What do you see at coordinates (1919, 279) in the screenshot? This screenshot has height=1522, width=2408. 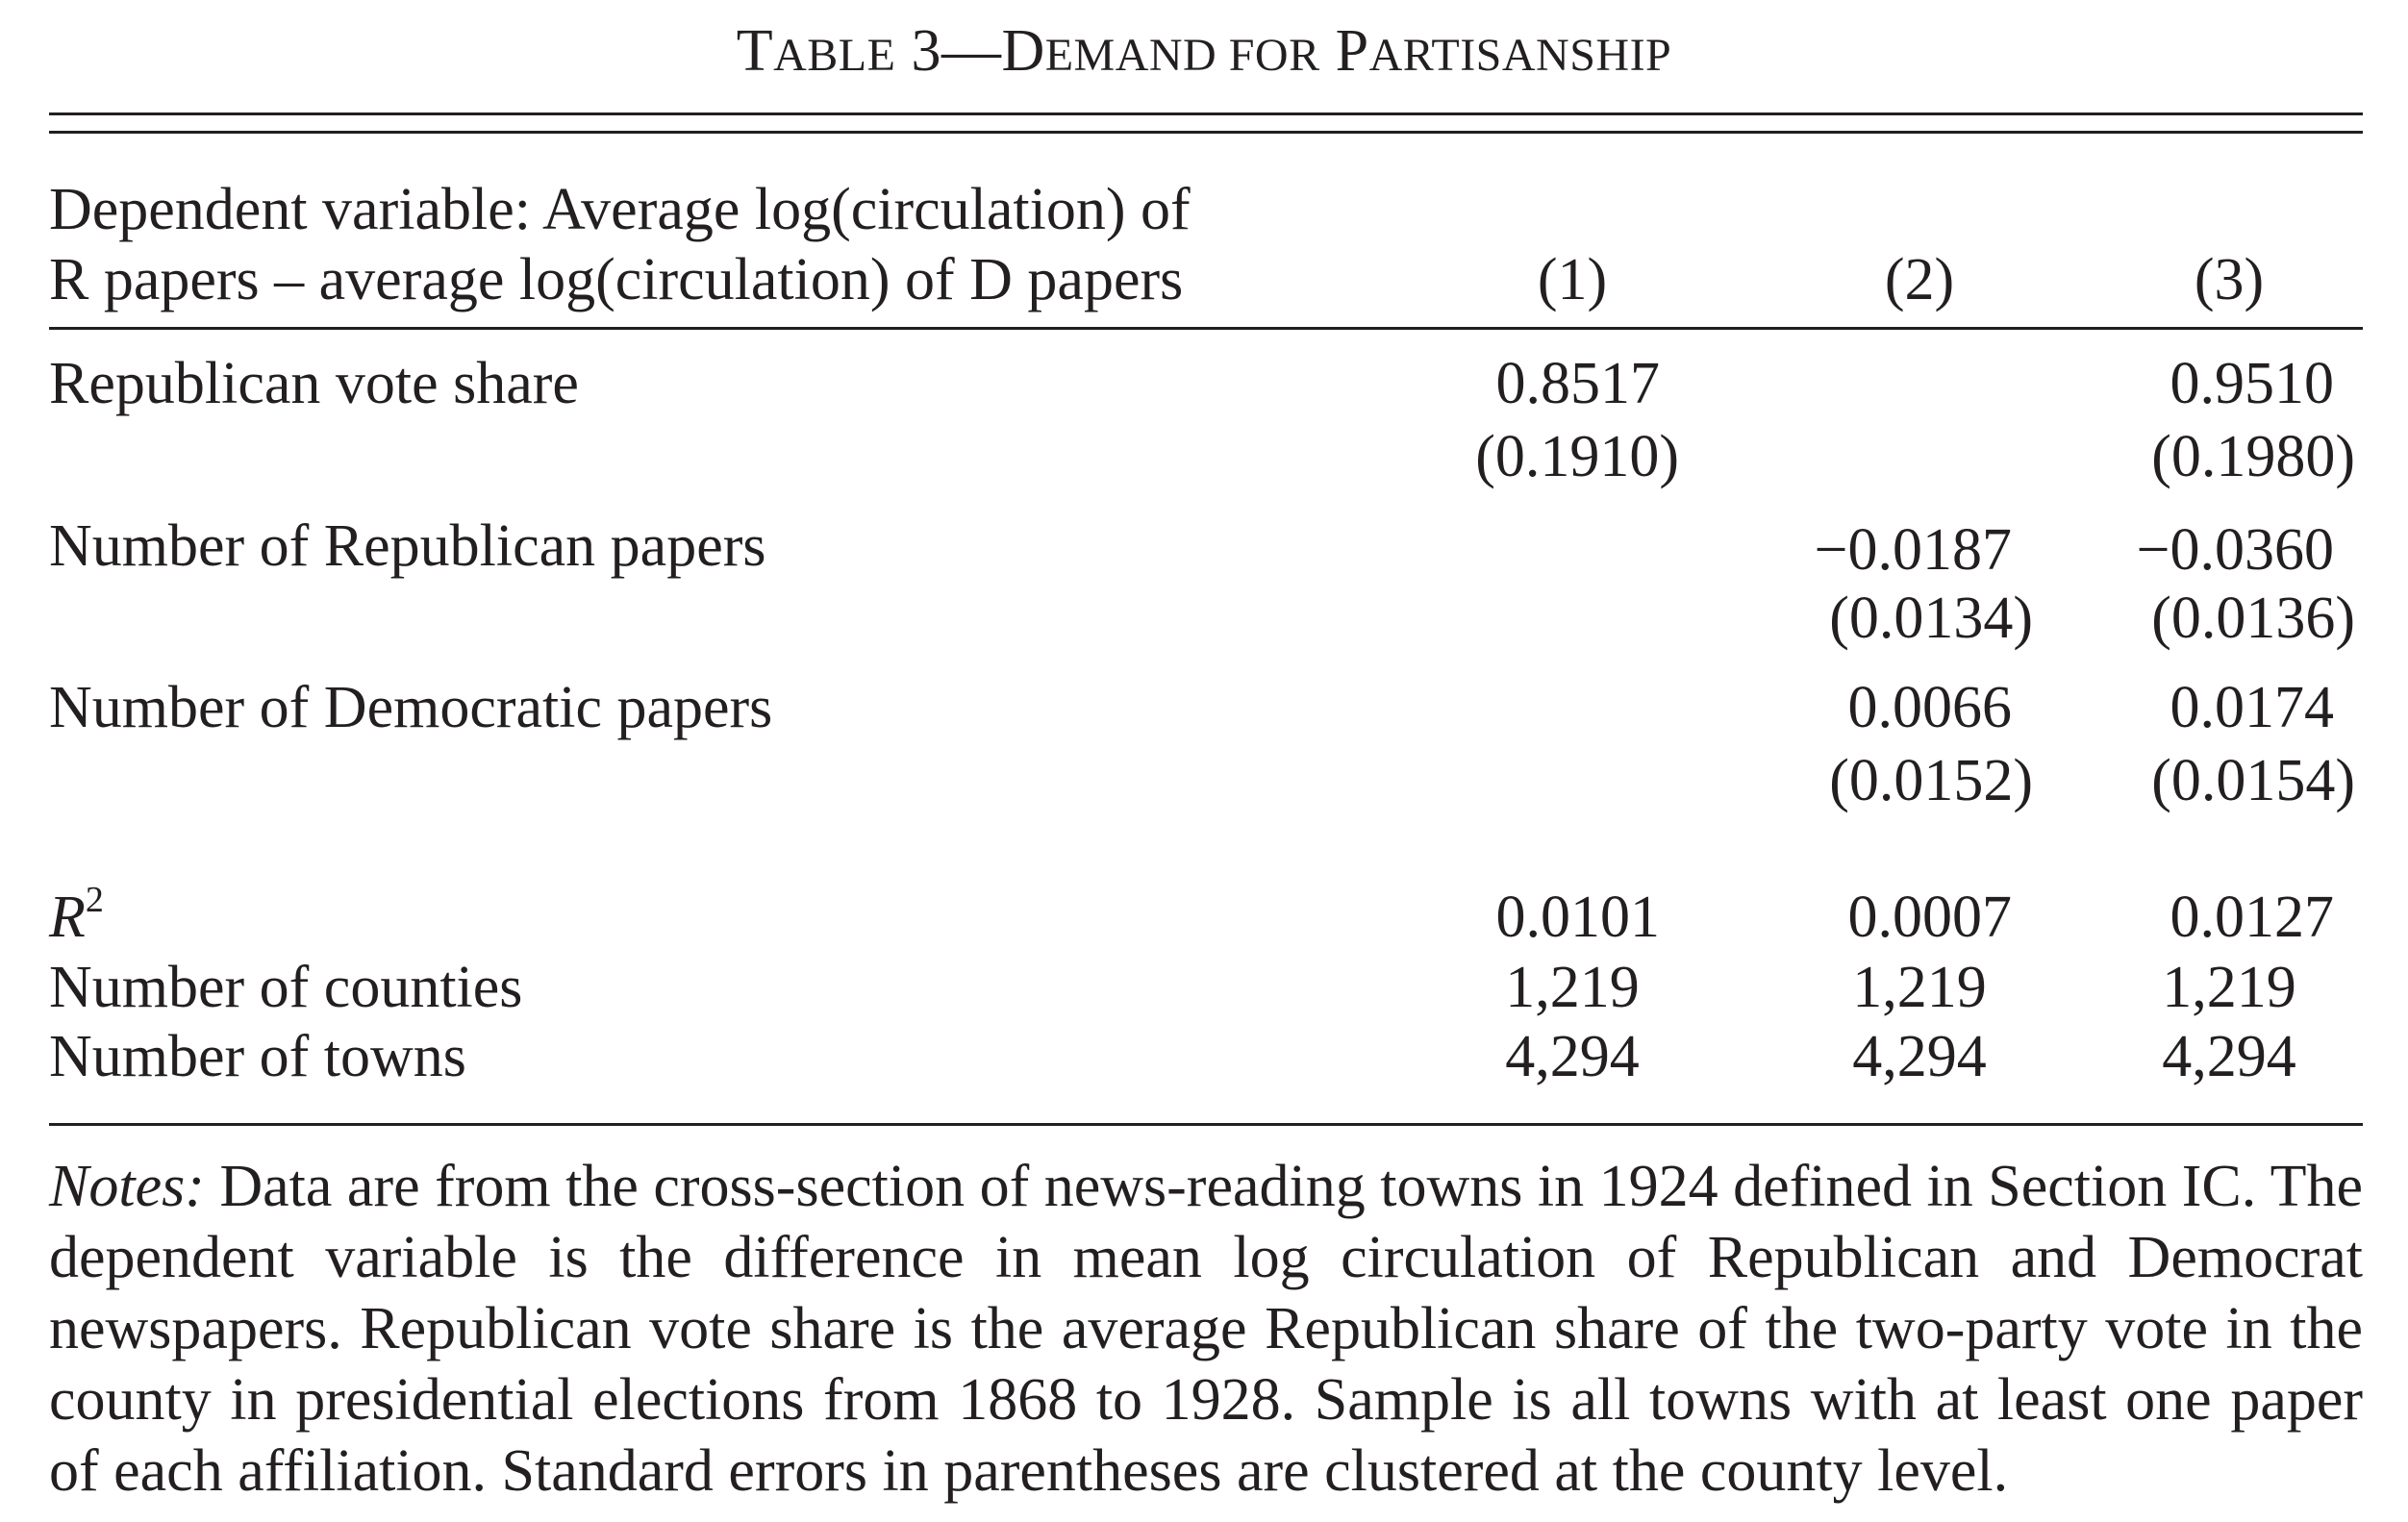 I see `column-header-2: (2)` at bounding box center [1919, 279].